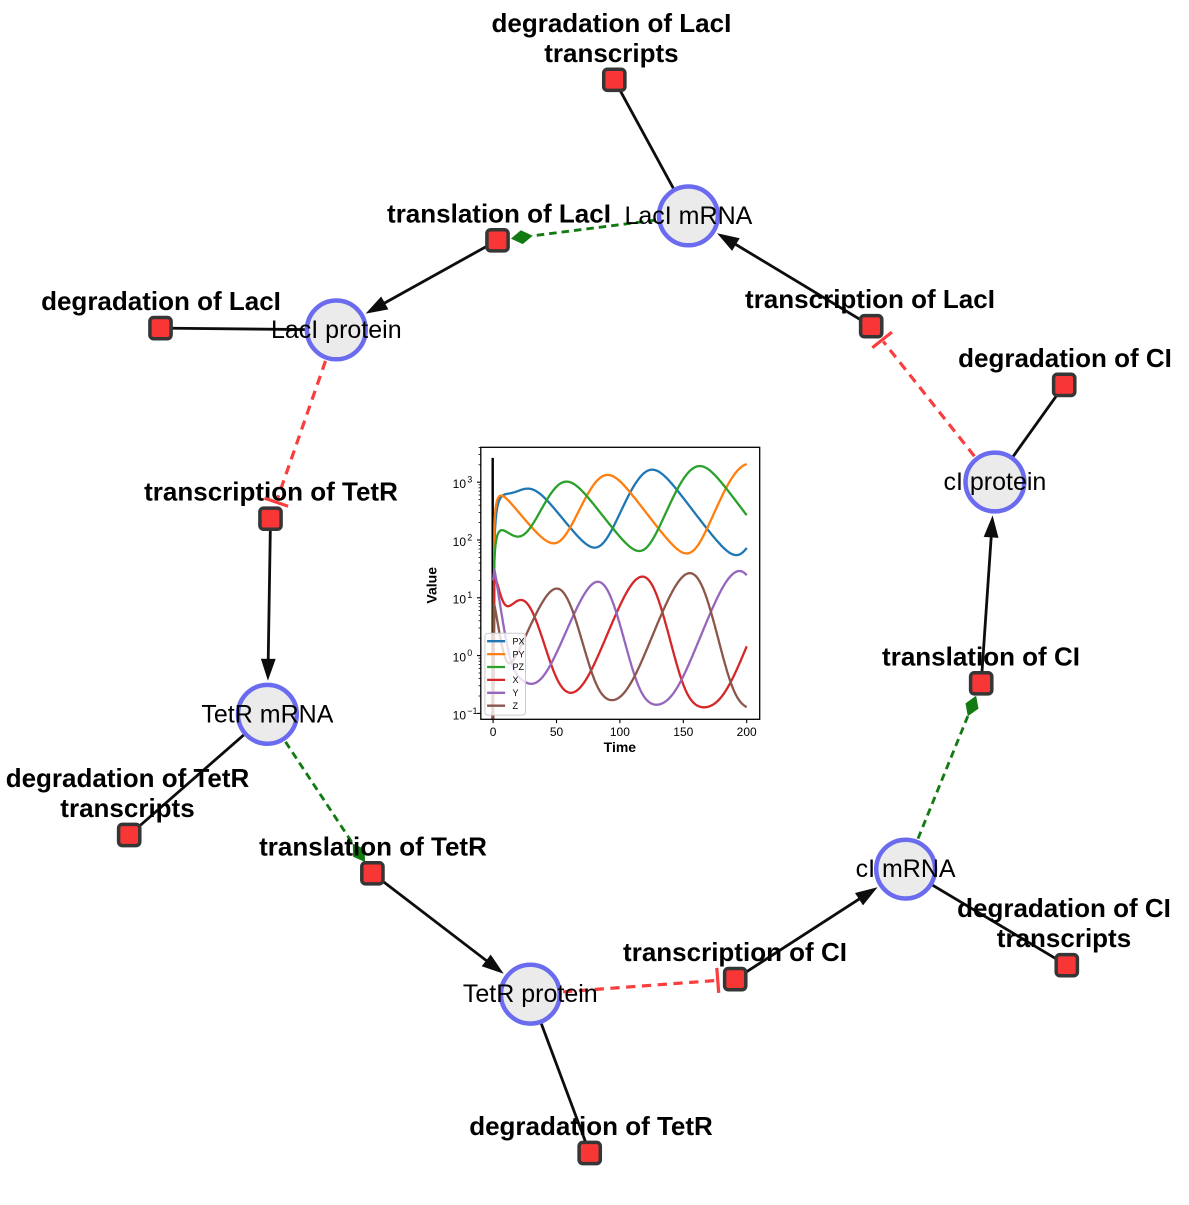 The height and width of the screenshot is (1205, 1189). What do you see at coordinates (271, 492) in the screenshot?
I see `svg-text: transcription of TetR` at bounding box center [271, 492].